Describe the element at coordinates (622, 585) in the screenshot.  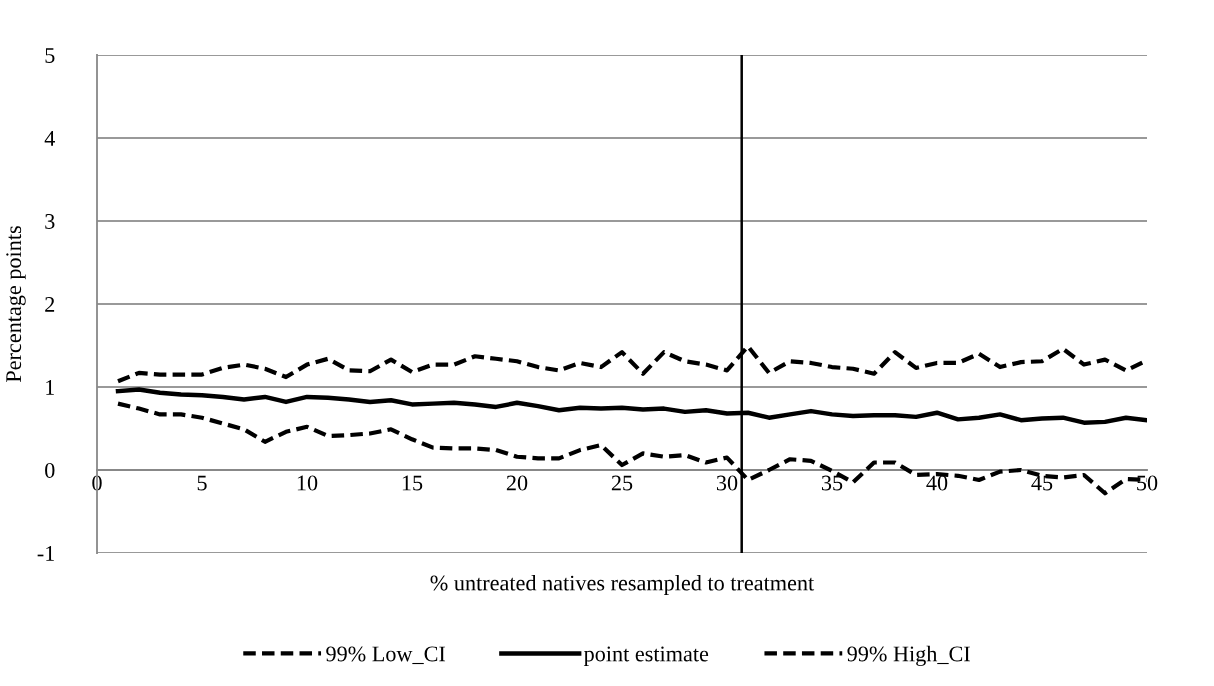
I see `x-axis-title: % untreated natives resampled to treatment` at that location.